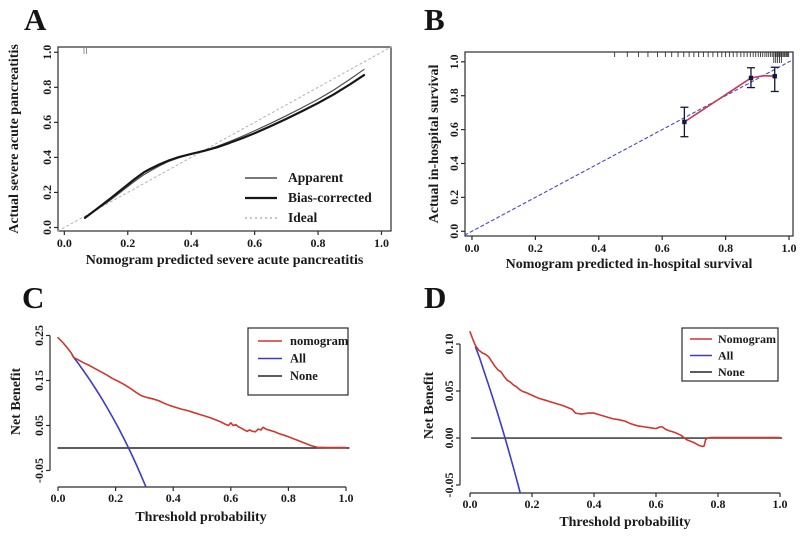  I want to click on legend-label-nomogram: nomogram, so click(319, 341).